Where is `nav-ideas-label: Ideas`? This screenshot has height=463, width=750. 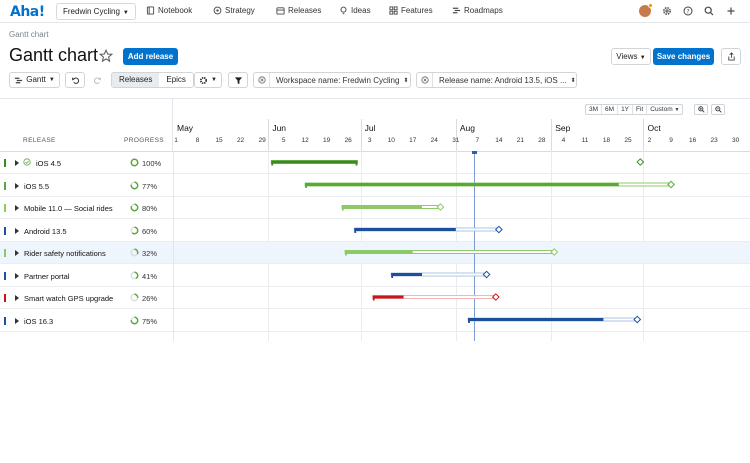
nav-ideas-label: Ideas is located at coordinates (361, 10).